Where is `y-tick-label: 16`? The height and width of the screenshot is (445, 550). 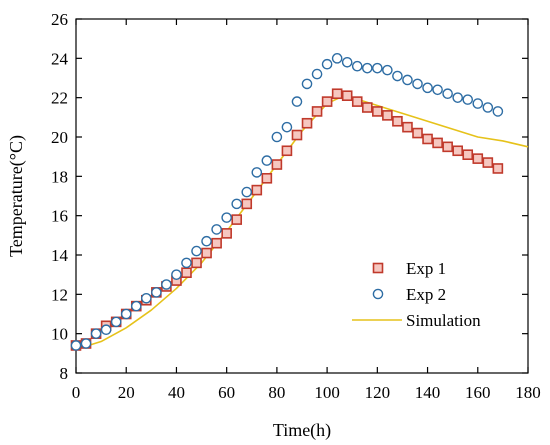
y-tick-label: 16 is located at coordinates (59, 216).